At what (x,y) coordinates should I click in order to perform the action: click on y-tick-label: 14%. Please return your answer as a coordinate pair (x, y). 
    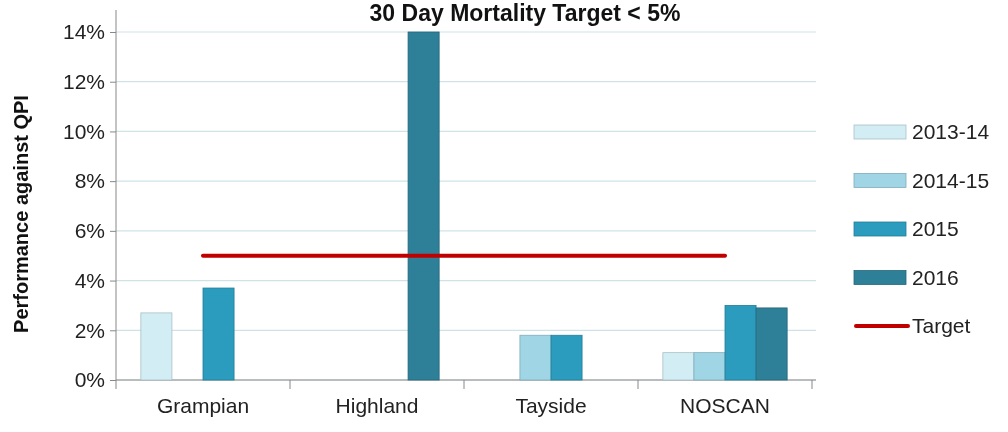
    Looking at the image, I should click on (83, 32).